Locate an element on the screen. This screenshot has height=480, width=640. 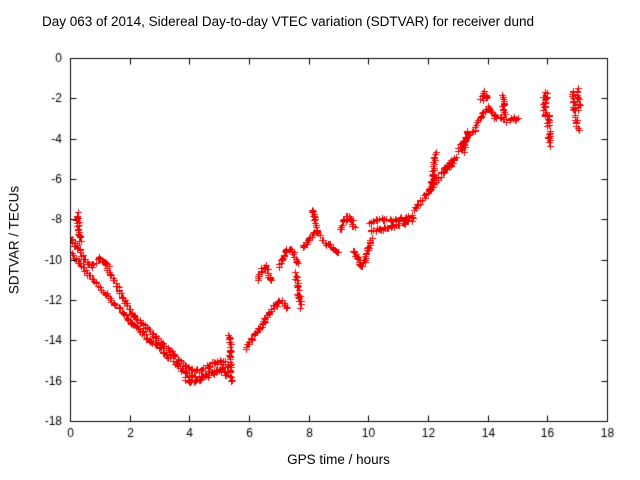
x-axis-label: GPS time / hours is located at coordinates (338, 459).